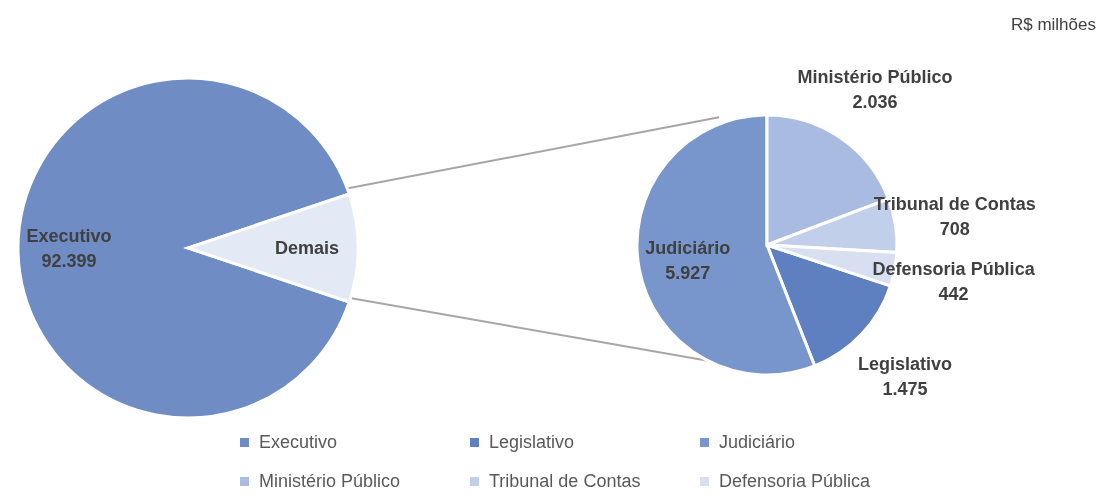 This screenshot has height=502, width=1106. What do you see at coordinates (875, 76) in the screenshot?
I see `slice-label: Ministério Público` at bounding box center [875, 76].